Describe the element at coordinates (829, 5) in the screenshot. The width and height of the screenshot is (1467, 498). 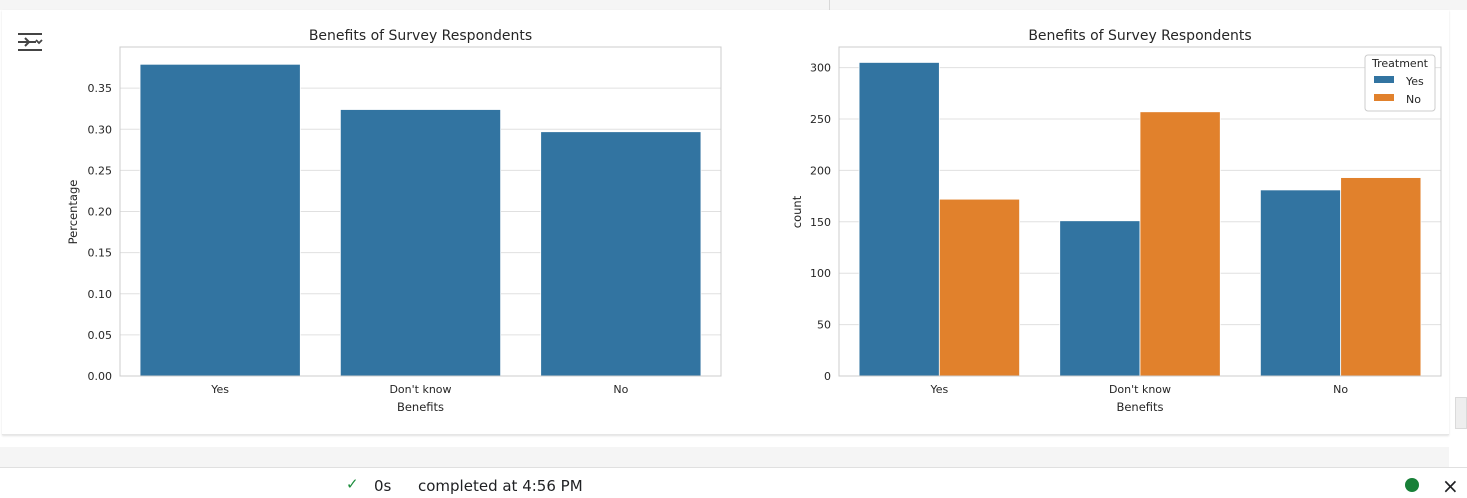
I see `column-divider` at that location.